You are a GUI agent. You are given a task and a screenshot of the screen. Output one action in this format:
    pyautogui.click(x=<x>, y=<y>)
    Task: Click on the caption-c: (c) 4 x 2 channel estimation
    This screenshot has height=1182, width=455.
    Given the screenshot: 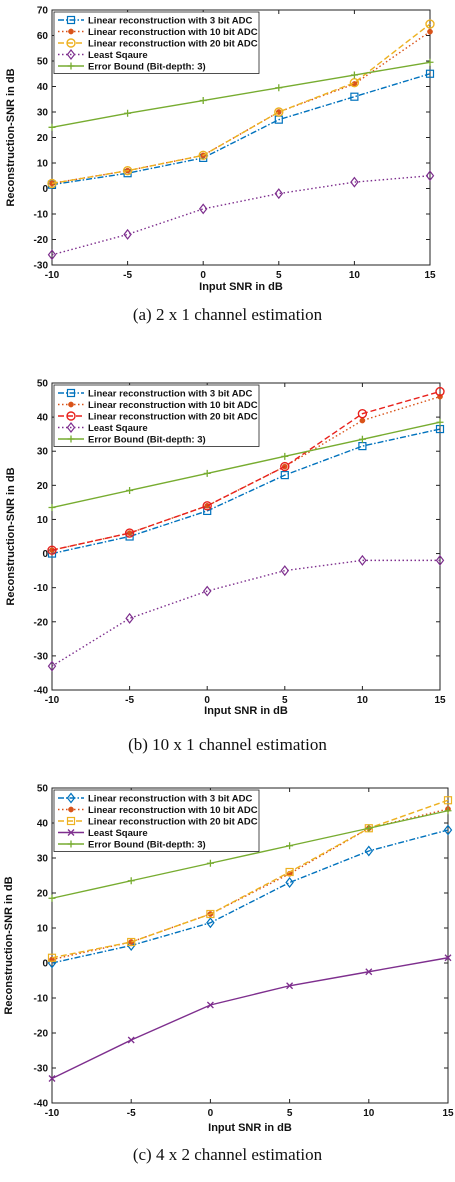 What is the action you would take?
    pyautogui.click(x=227, y=1154)
    